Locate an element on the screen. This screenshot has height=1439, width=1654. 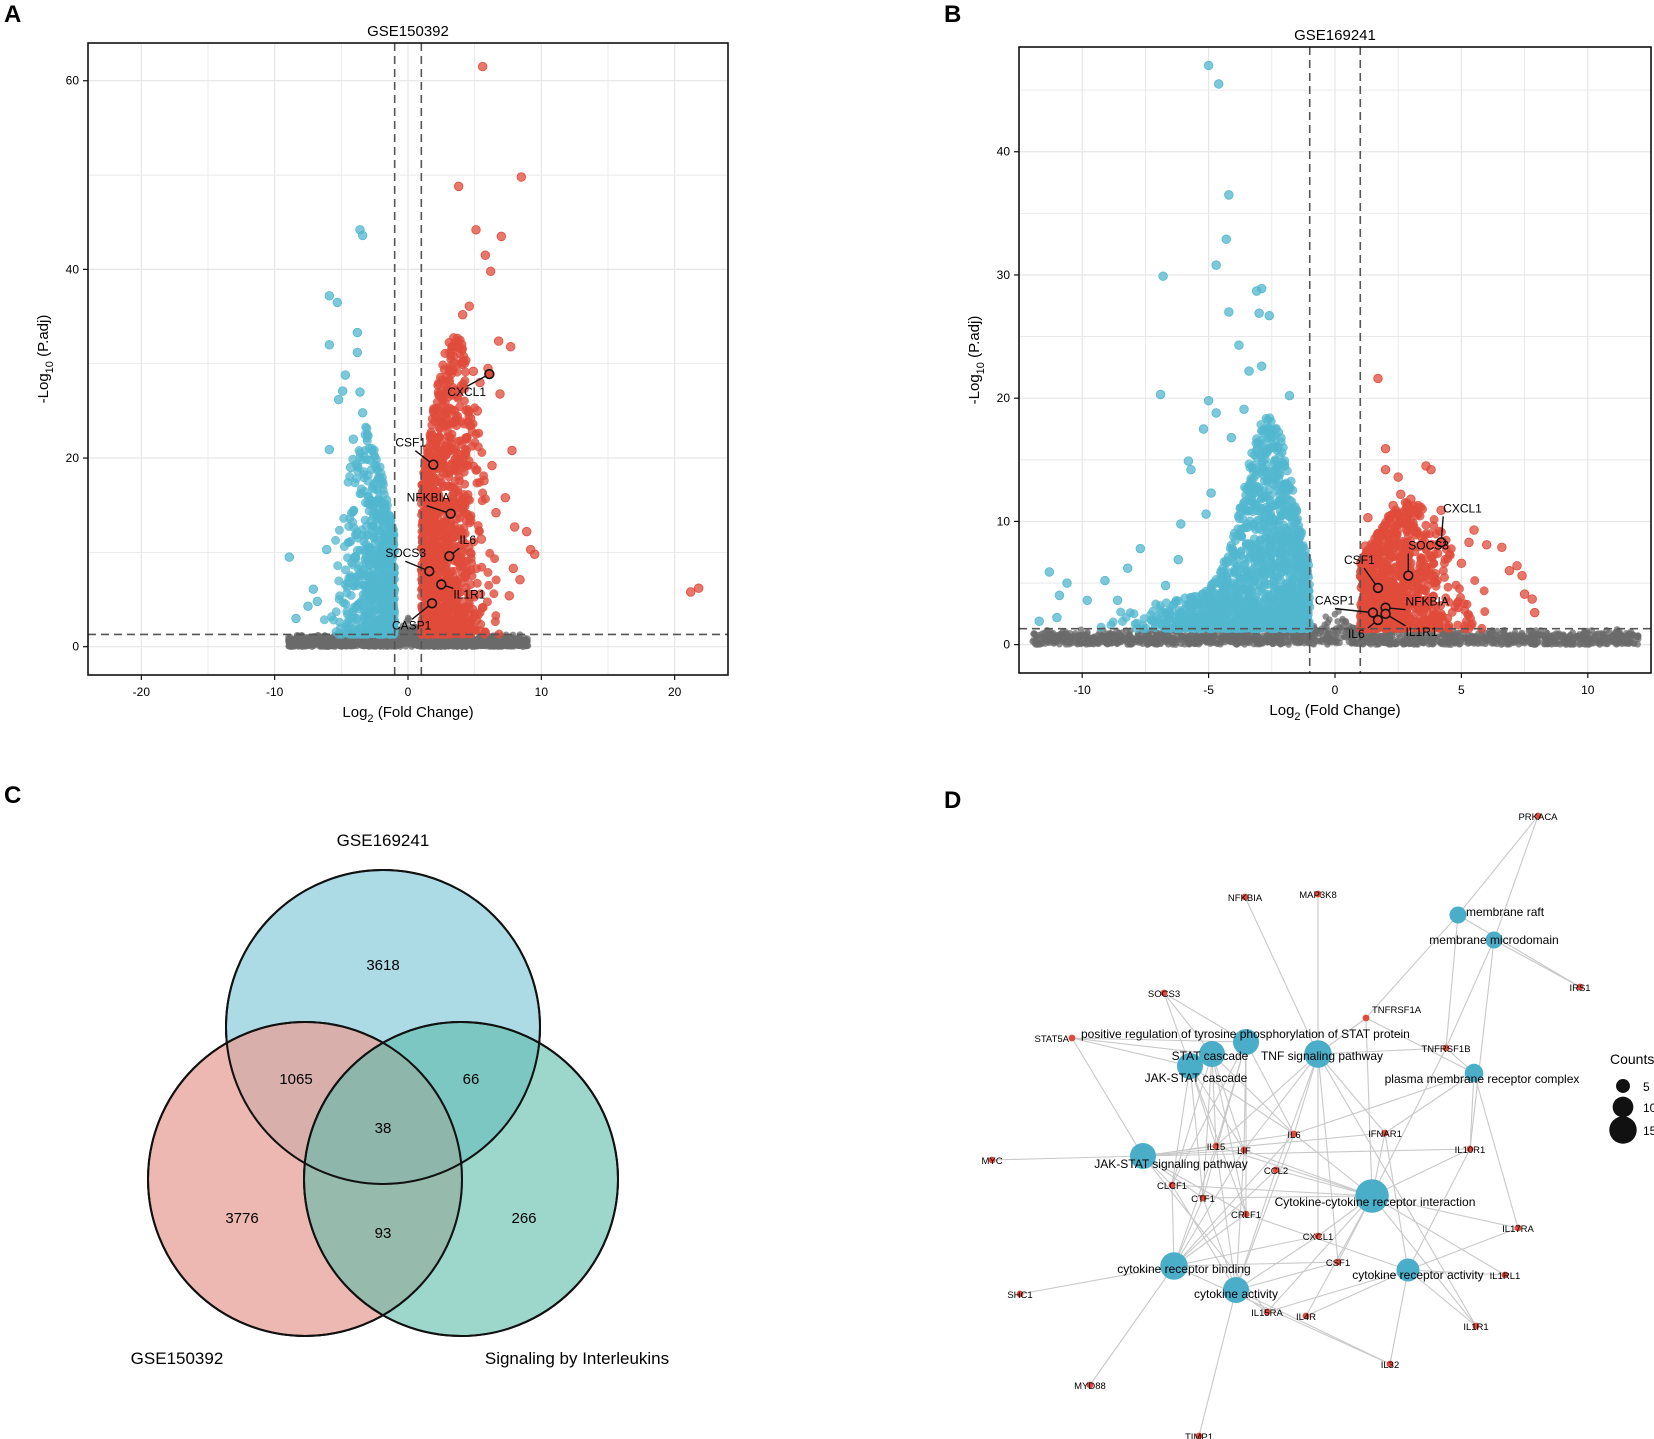
x-tick-label: -10 is located at coordinates (275, 692).